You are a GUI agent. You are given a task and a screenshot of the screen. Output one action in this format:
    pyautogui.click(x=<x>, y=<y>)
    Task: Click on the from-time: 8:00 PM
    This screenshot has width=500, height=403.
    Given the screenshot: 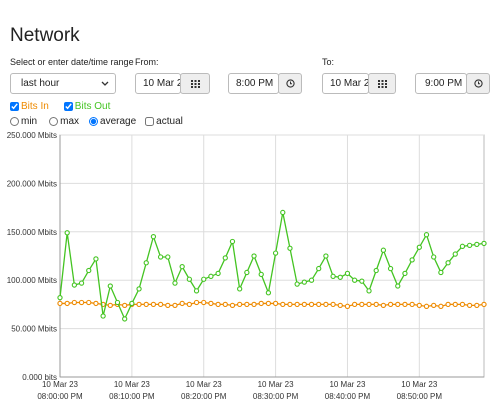 What is the action you would take?
    pyautogui.click(x=253, y=83)
    